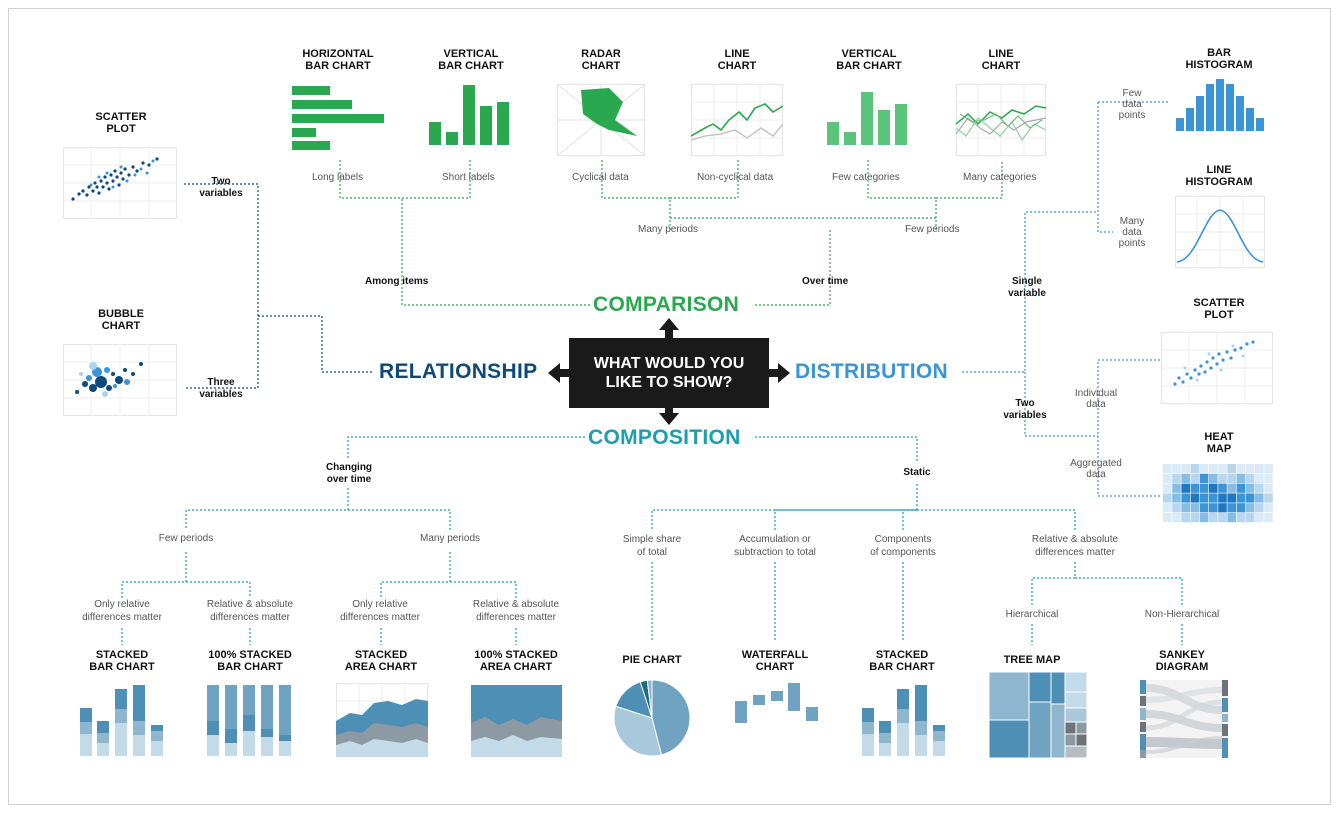 The height and width of the screenshot is (817, 1341). What do you see at coordinates (1182, 614) in the screenshot?
I see `non-hierarchical-label: Non-Hierarchical` at bounding box center [1182, 614].